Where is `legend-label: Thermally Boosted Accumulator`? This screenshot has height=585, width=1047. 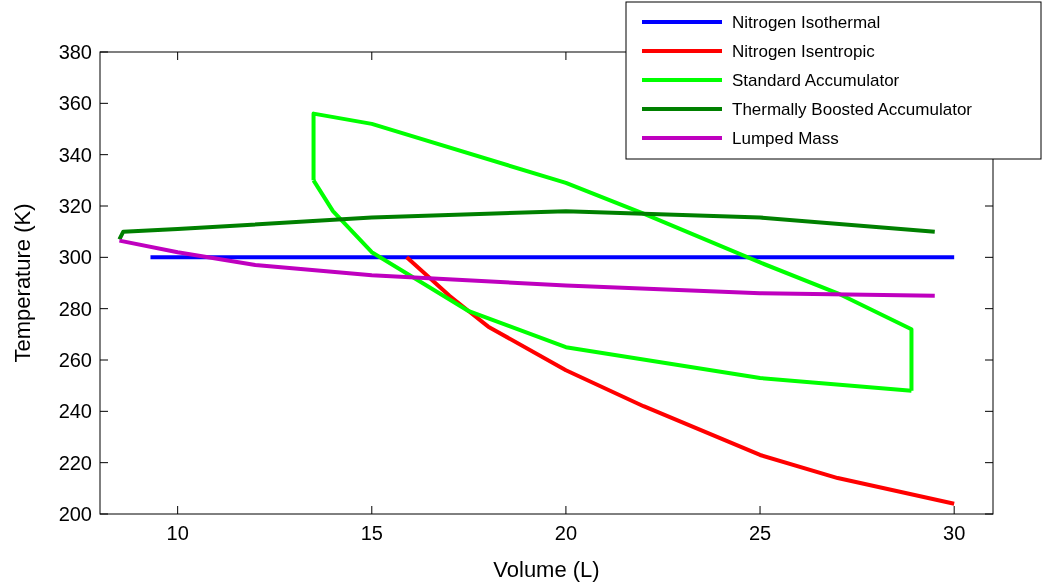 legend-label: Thermally Boosted Accumulator is located at coordinates (852, 109).